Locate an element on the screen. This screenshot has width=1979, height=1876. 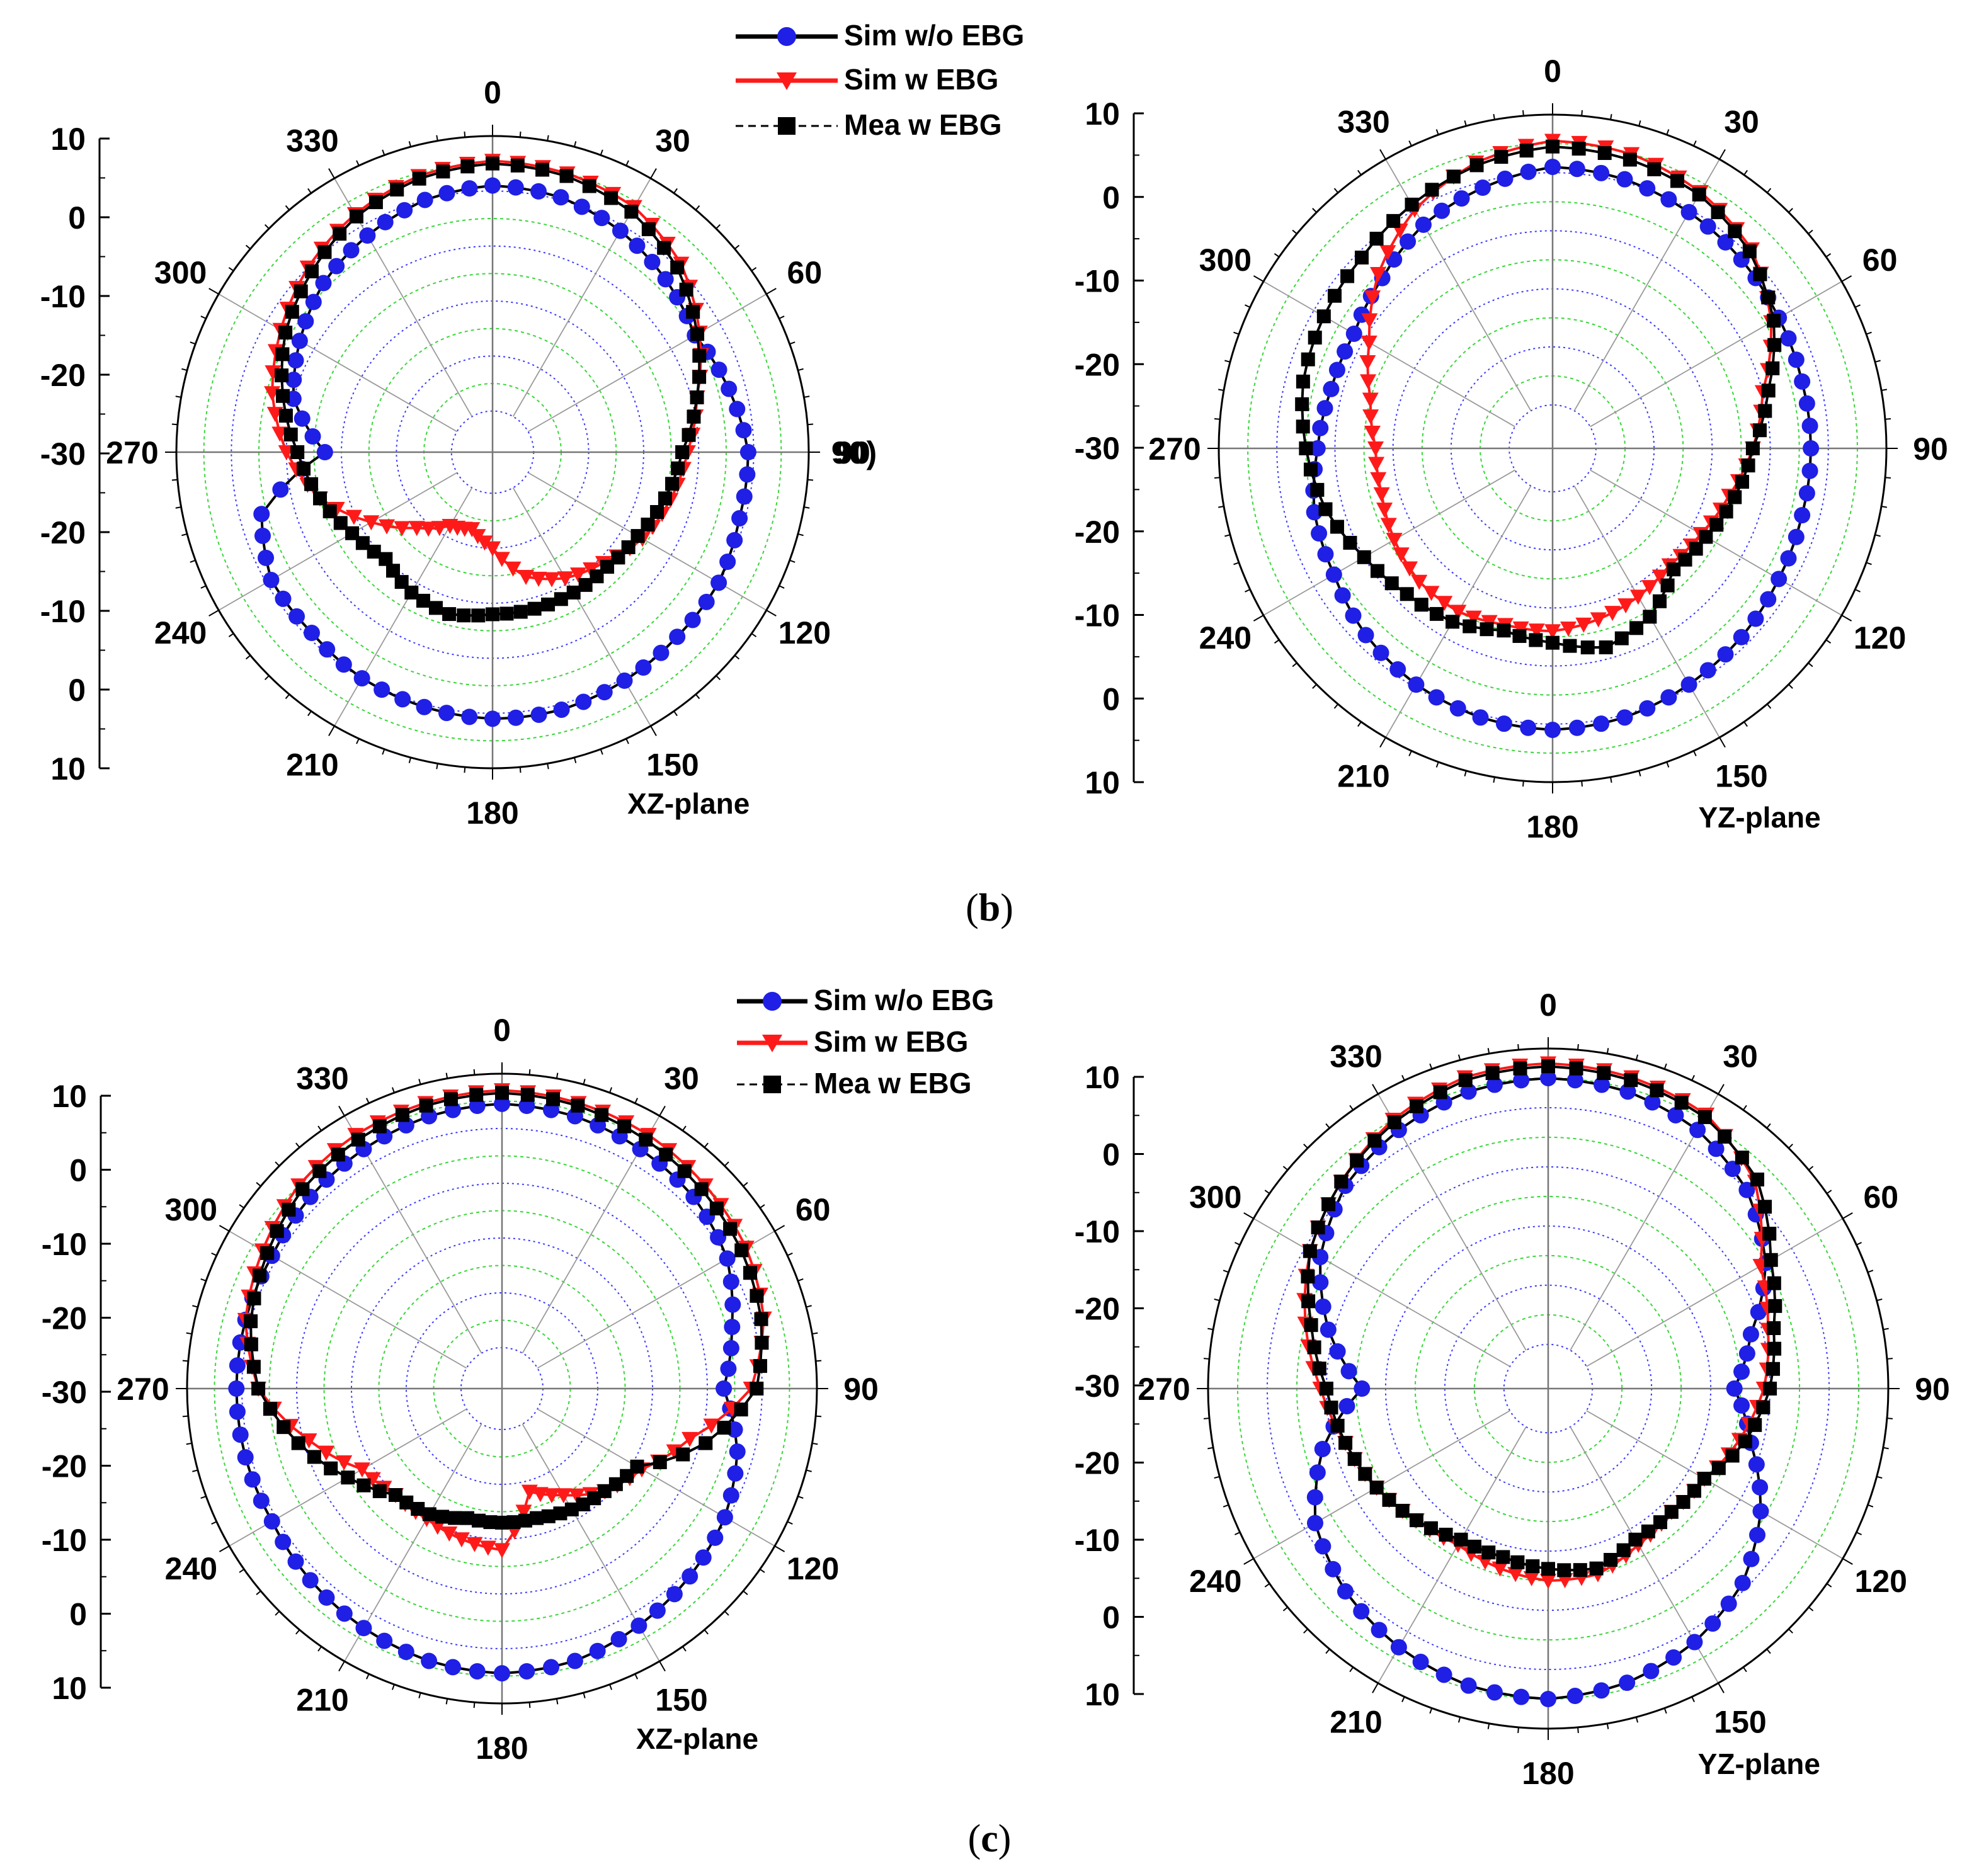
angle-label: 300 is located at coordinates (191, 1209).